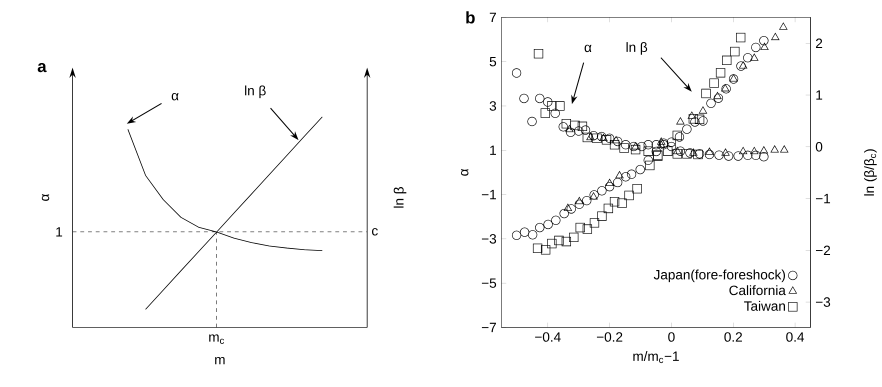  What do you see at coordinates (493, 106) in the screenshot?
I see `y-tick-label: 3` at bounding box center [493, 106].